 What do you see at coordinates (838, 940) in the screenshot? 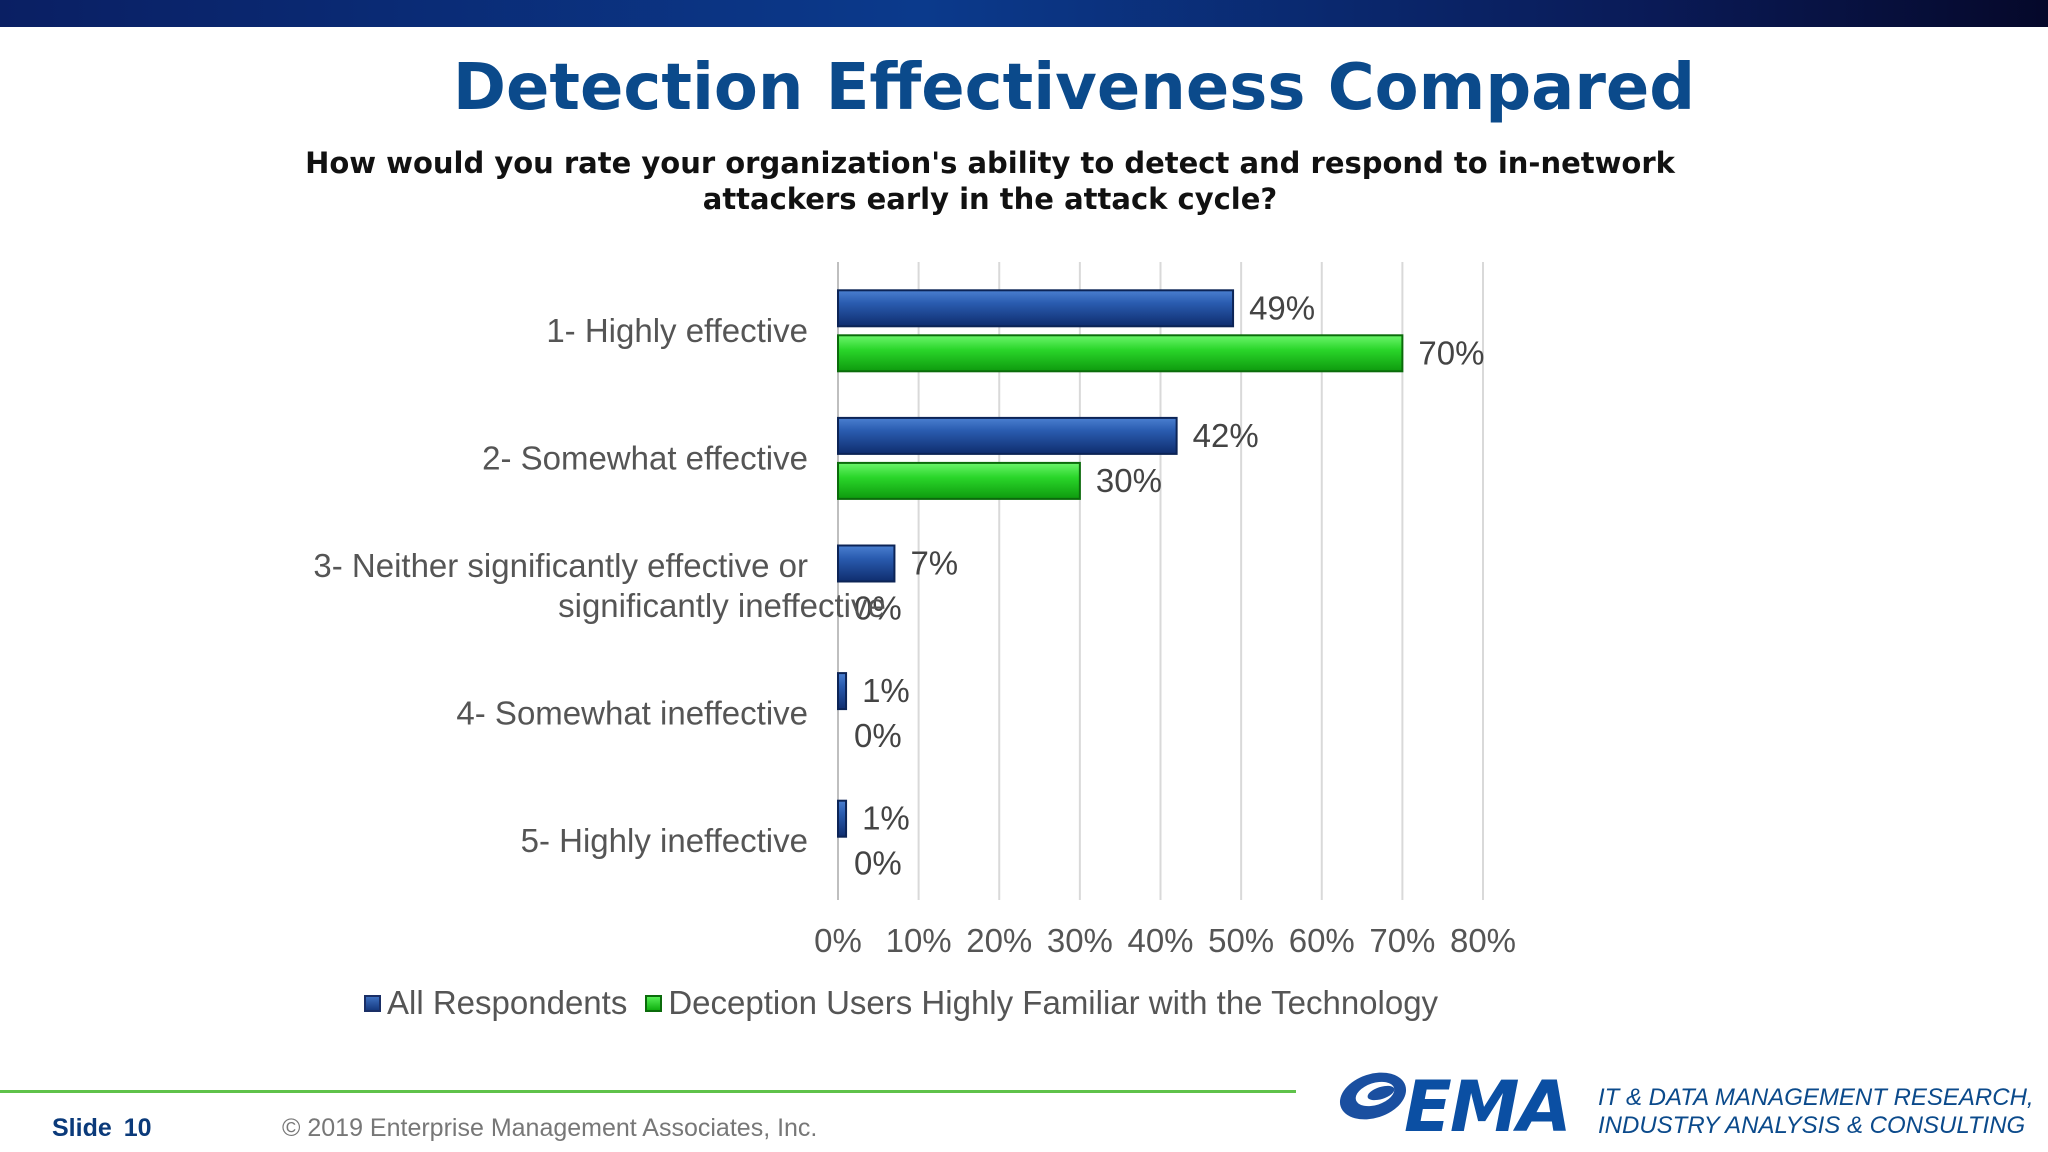
I see `x-tick-label: 0%` at bounding box center [838, 940].